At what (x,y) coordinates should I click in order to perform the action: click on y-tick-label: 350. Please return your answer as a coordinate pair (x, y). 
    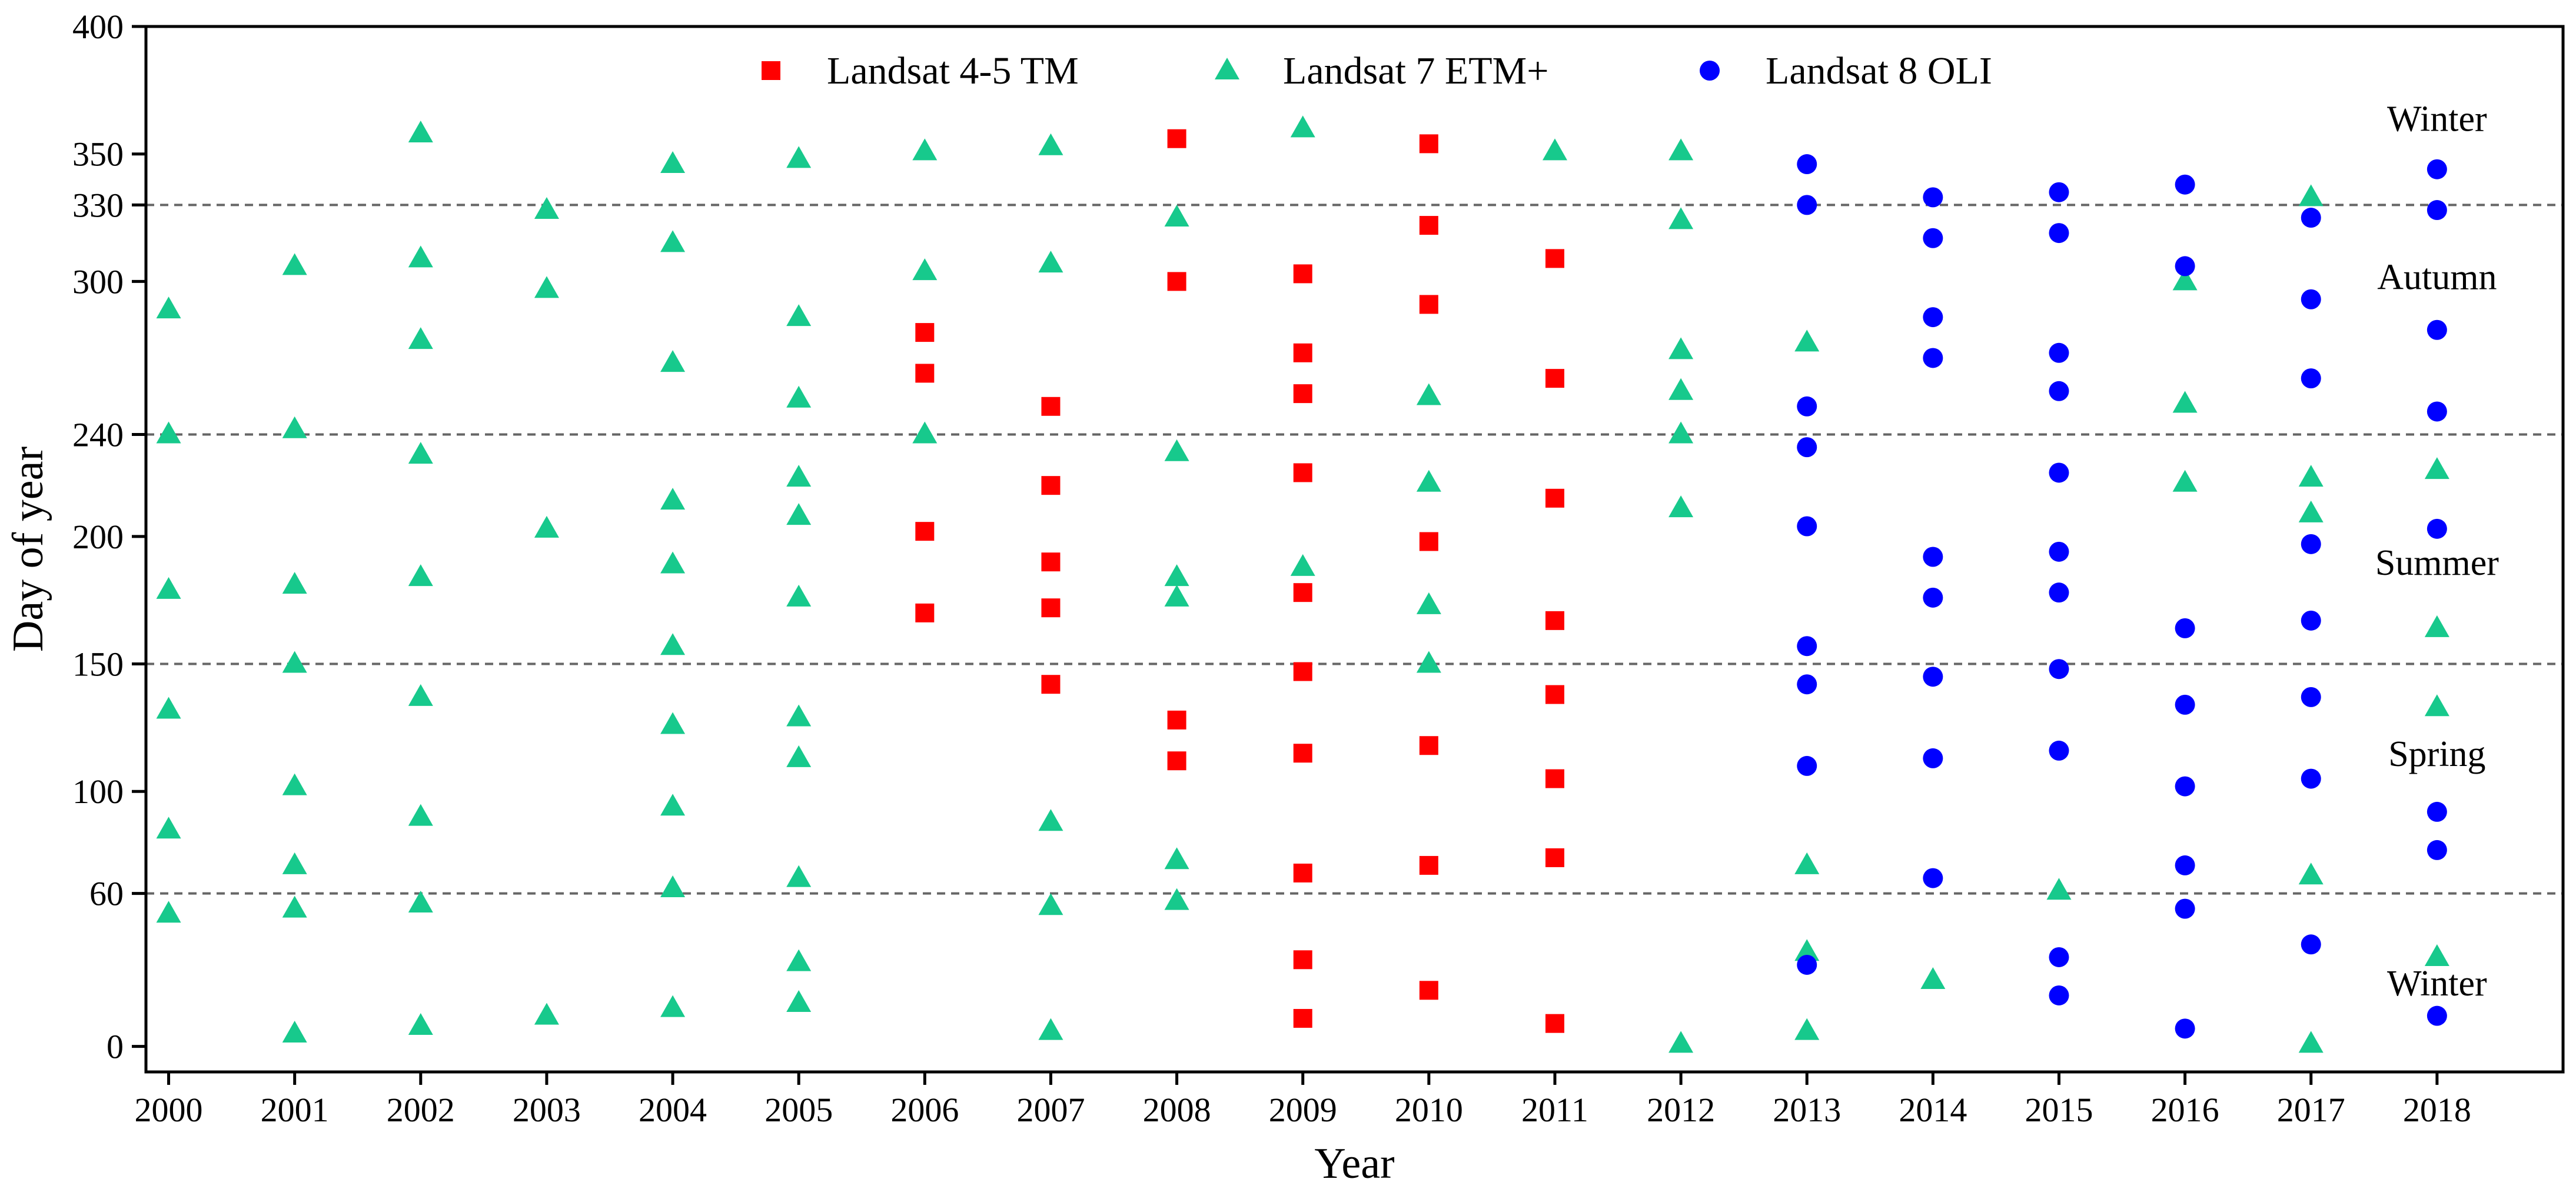
    Looking at the image, I should click on (98, 154).